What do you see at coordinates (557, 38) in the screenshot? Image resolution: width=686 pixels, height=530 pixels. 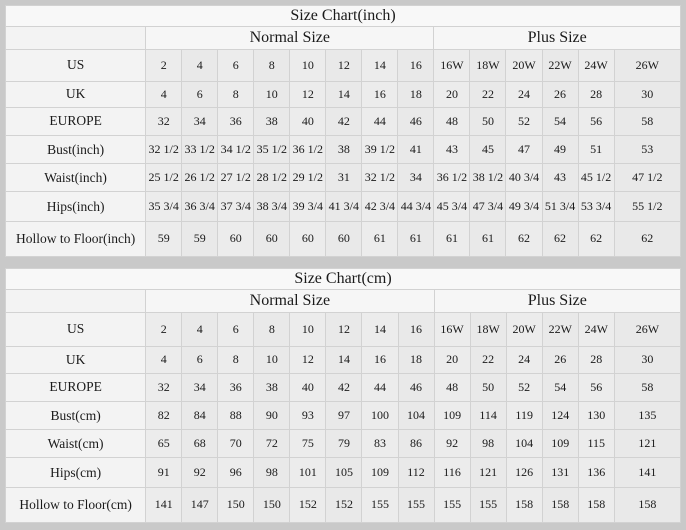 I see `plus-size-header: Plus Size` at bounding box center [557, 38].